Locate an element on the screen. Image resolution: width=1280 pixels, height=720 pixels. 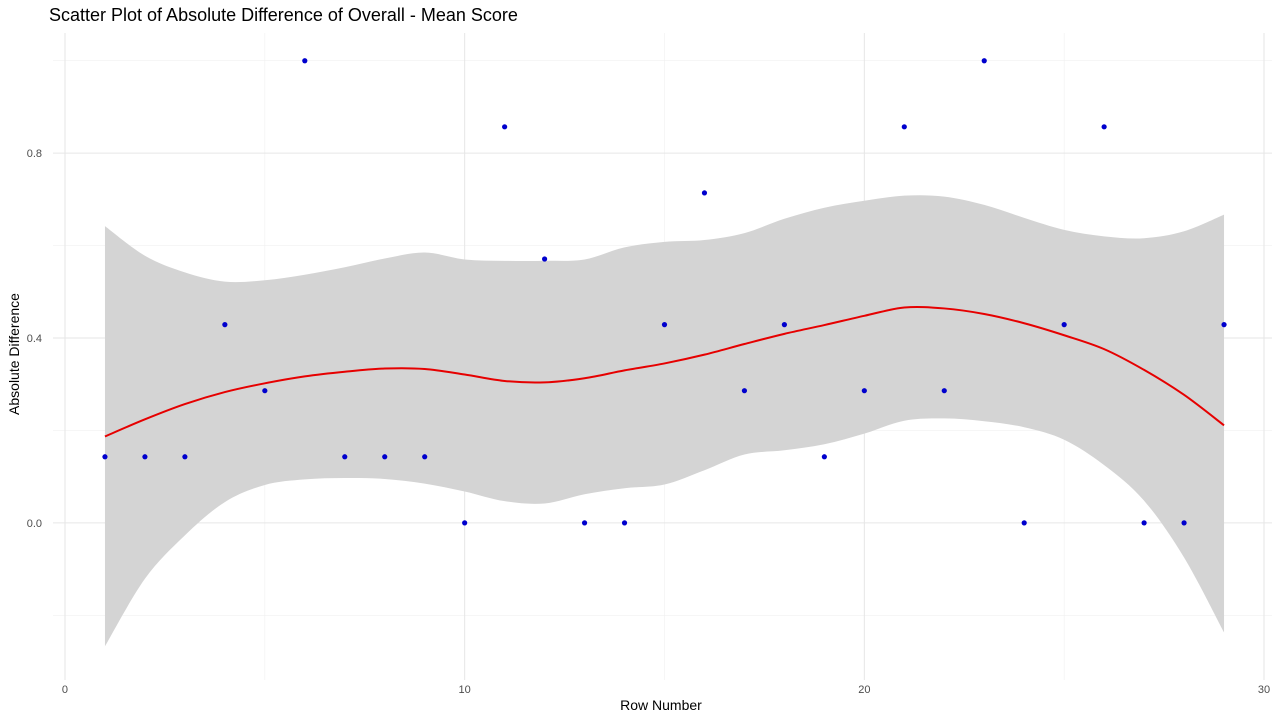
x-axis-title: Row Number is located at coordinates (661, 705).